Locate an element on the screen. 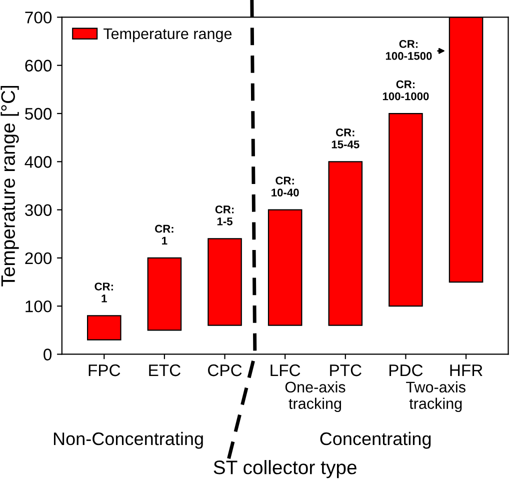 Image resolution: width=516 pixels, height=492 pixels. y-axis-title: Temperature range [°C] is located at coordinates (9, 186).